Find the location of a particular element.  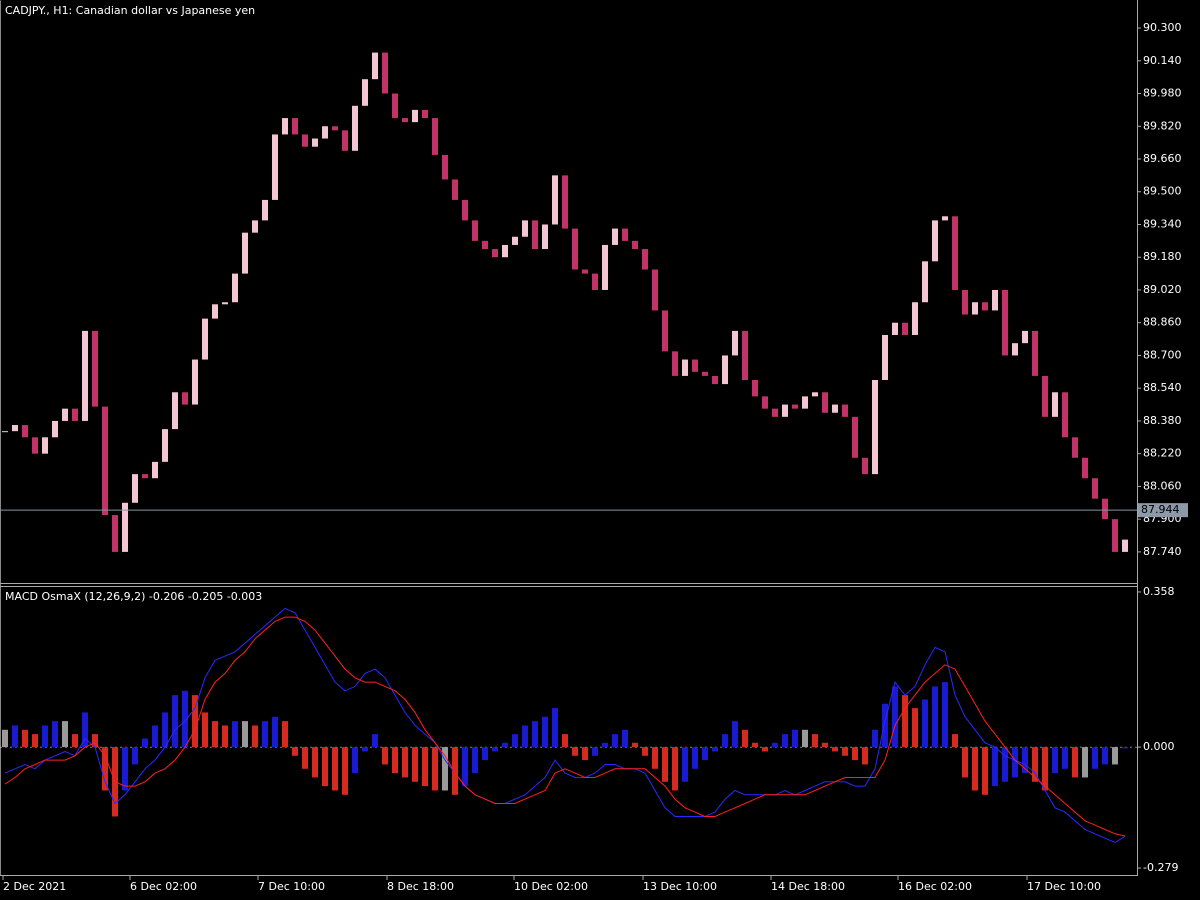

x-tick-label: 8 Dec 18:00 is located at coordinates (420, 886).